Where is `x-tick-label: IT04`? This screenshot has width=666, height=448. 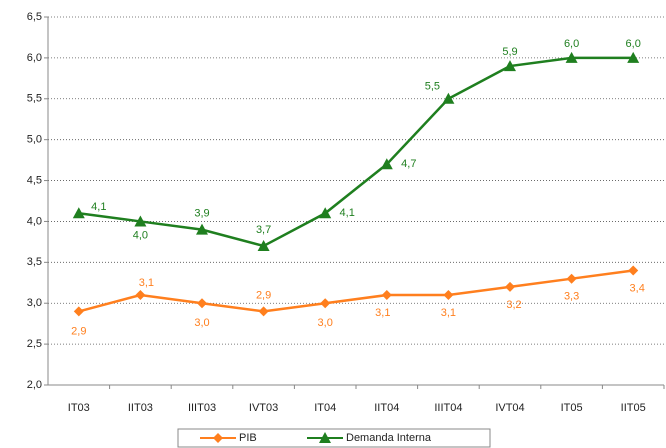 x-tick-label: IT04 is located at coordinates (325, 408).